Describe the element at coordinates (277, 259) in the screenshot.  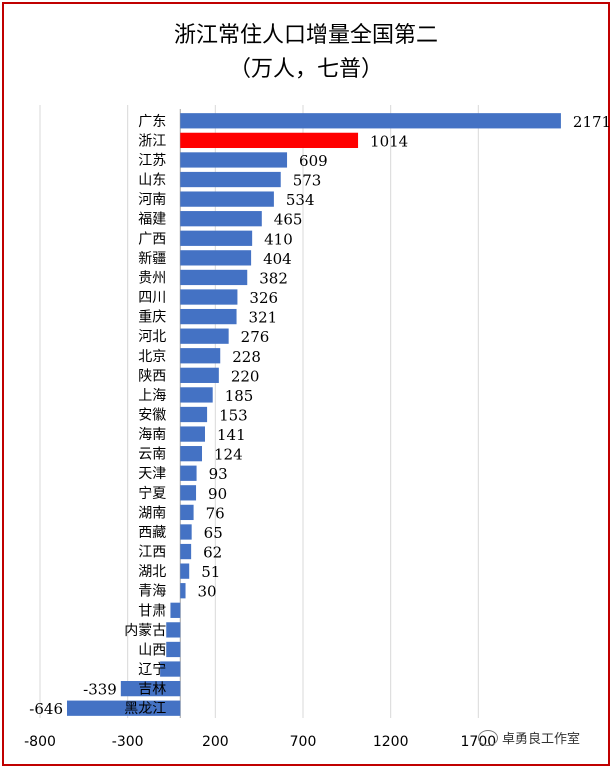
I see `value-label: 404` at that location.